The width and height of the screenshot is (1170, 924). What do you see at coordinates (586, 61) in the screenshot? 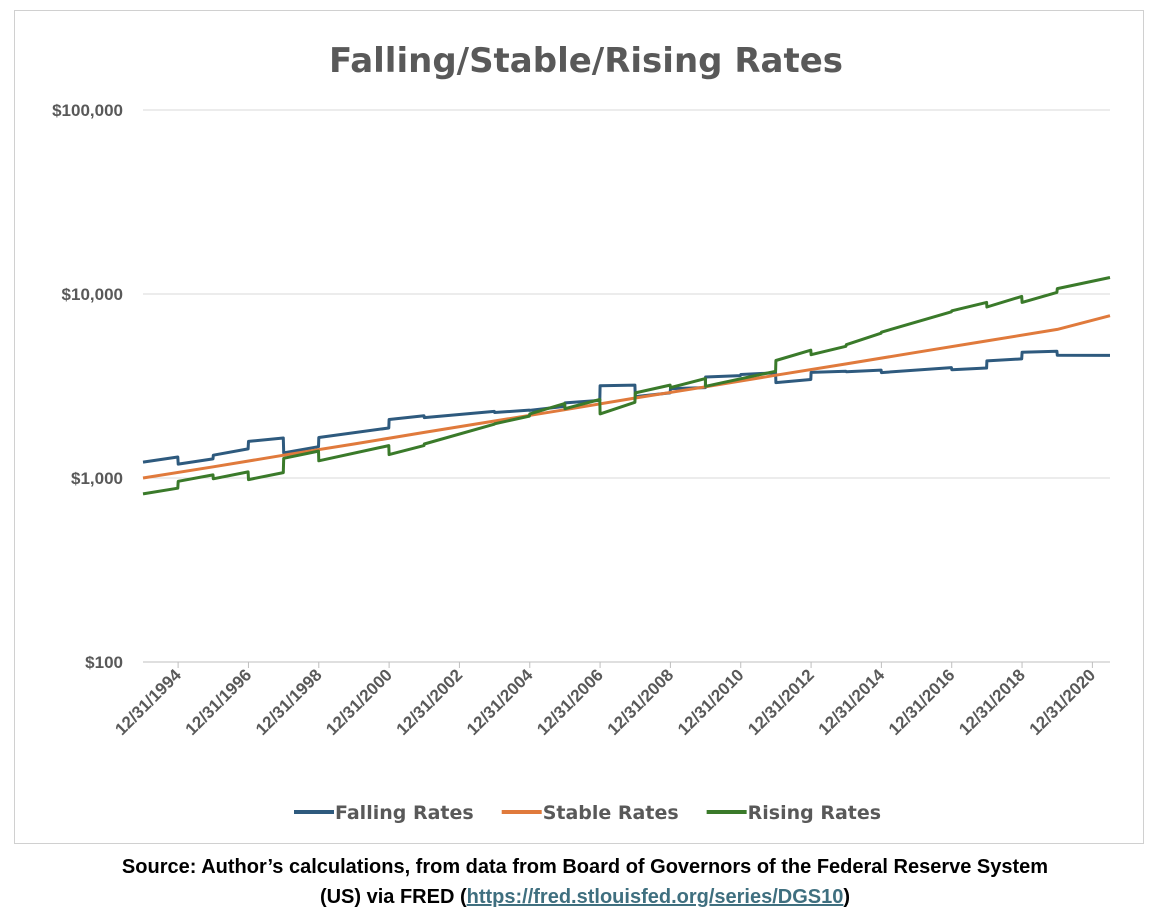
I see `chart-title: Falling/Stable/Rising Rates` at bounding box center [586, 61].